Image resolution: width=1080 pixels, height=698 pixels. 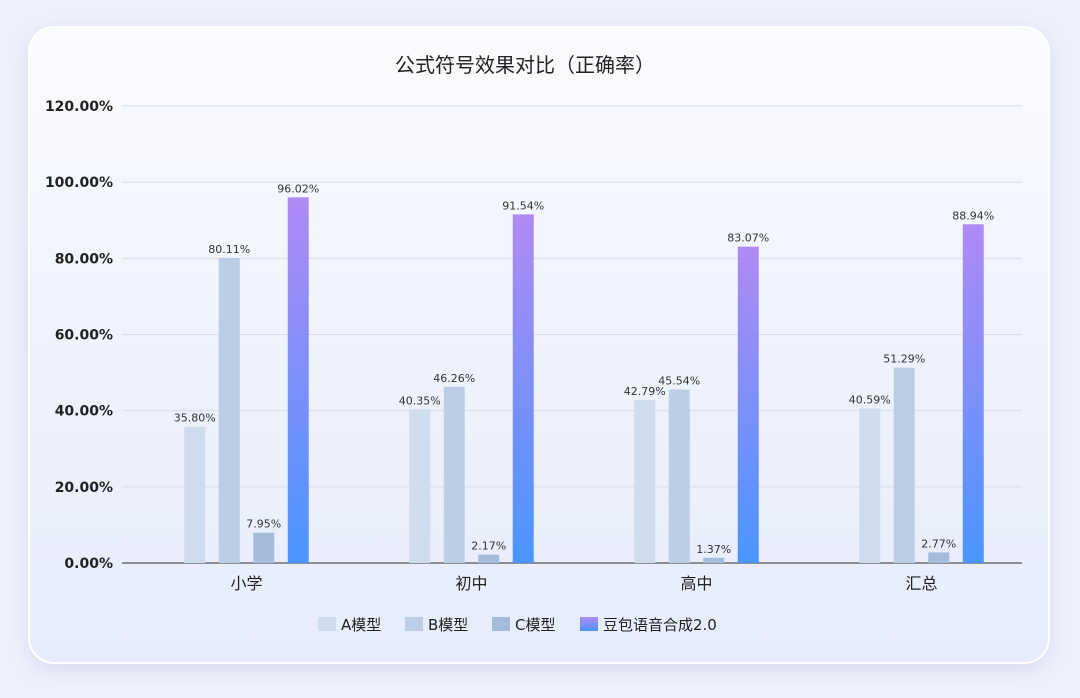 I want to click on data-label: 80.11%, so click(x=229, y=249).